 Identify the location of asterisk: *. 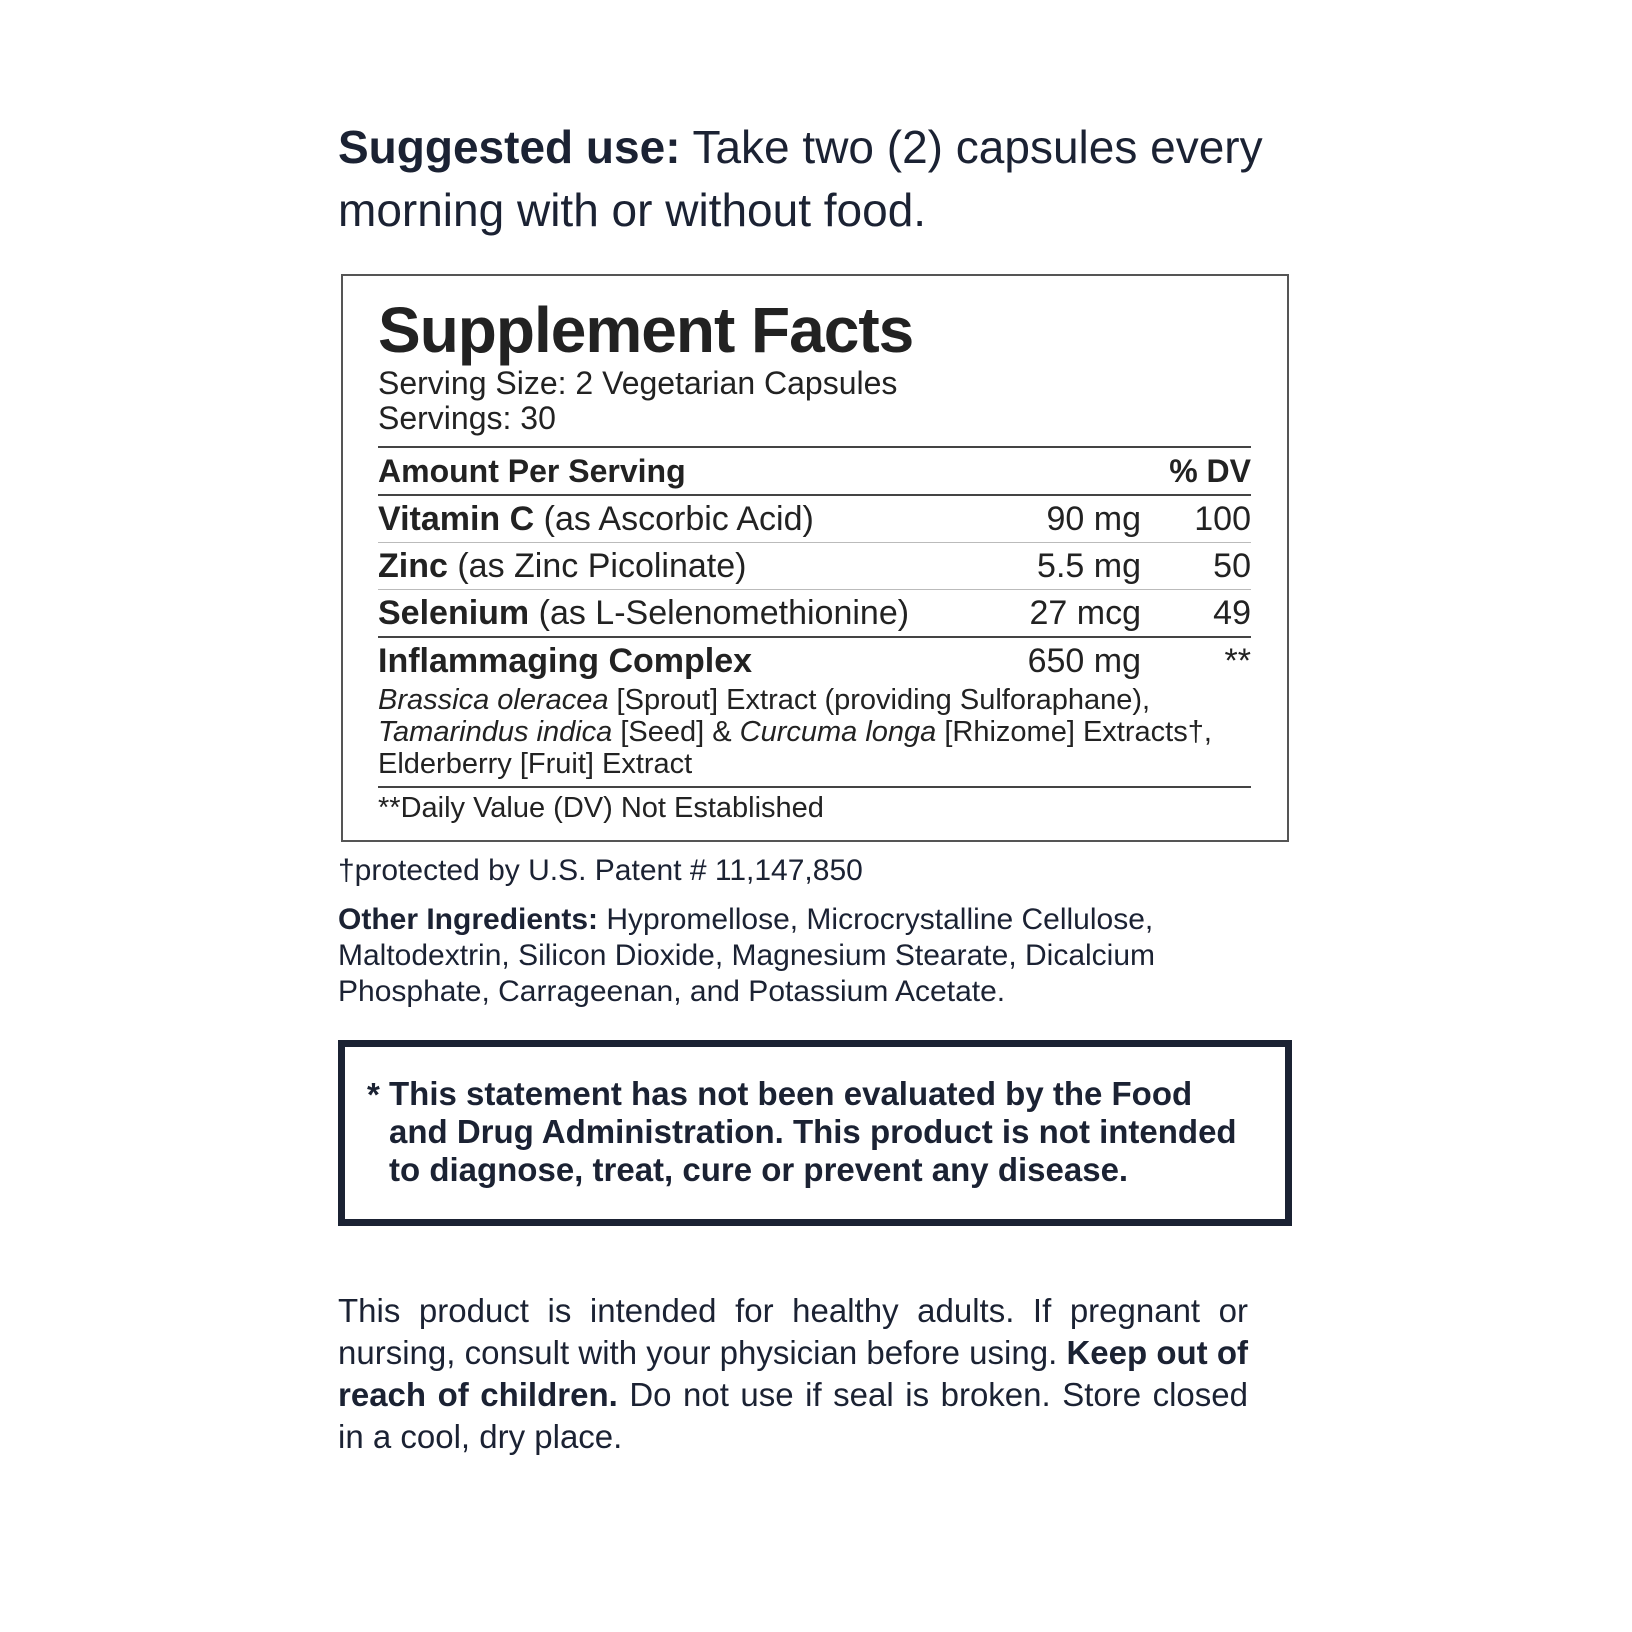
(373, 1094).